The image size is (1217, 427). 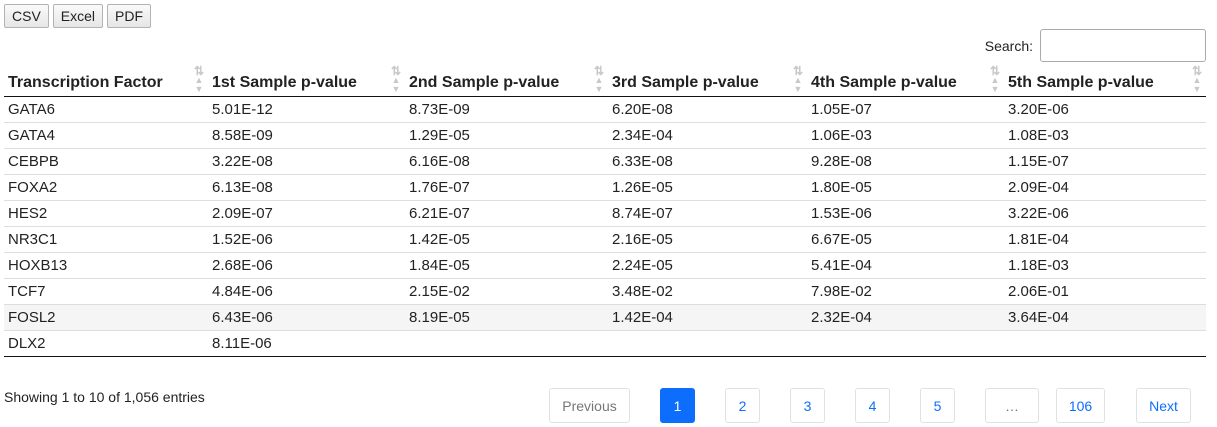 I want to click on factor-cell: GATA4, so click(x=106, y=134).